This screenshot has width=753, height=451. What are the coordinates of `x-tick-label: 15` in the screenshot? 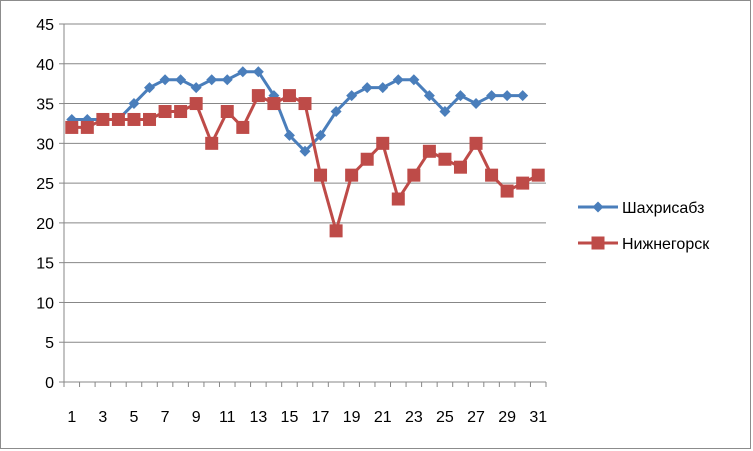 It's located at (290, 417).